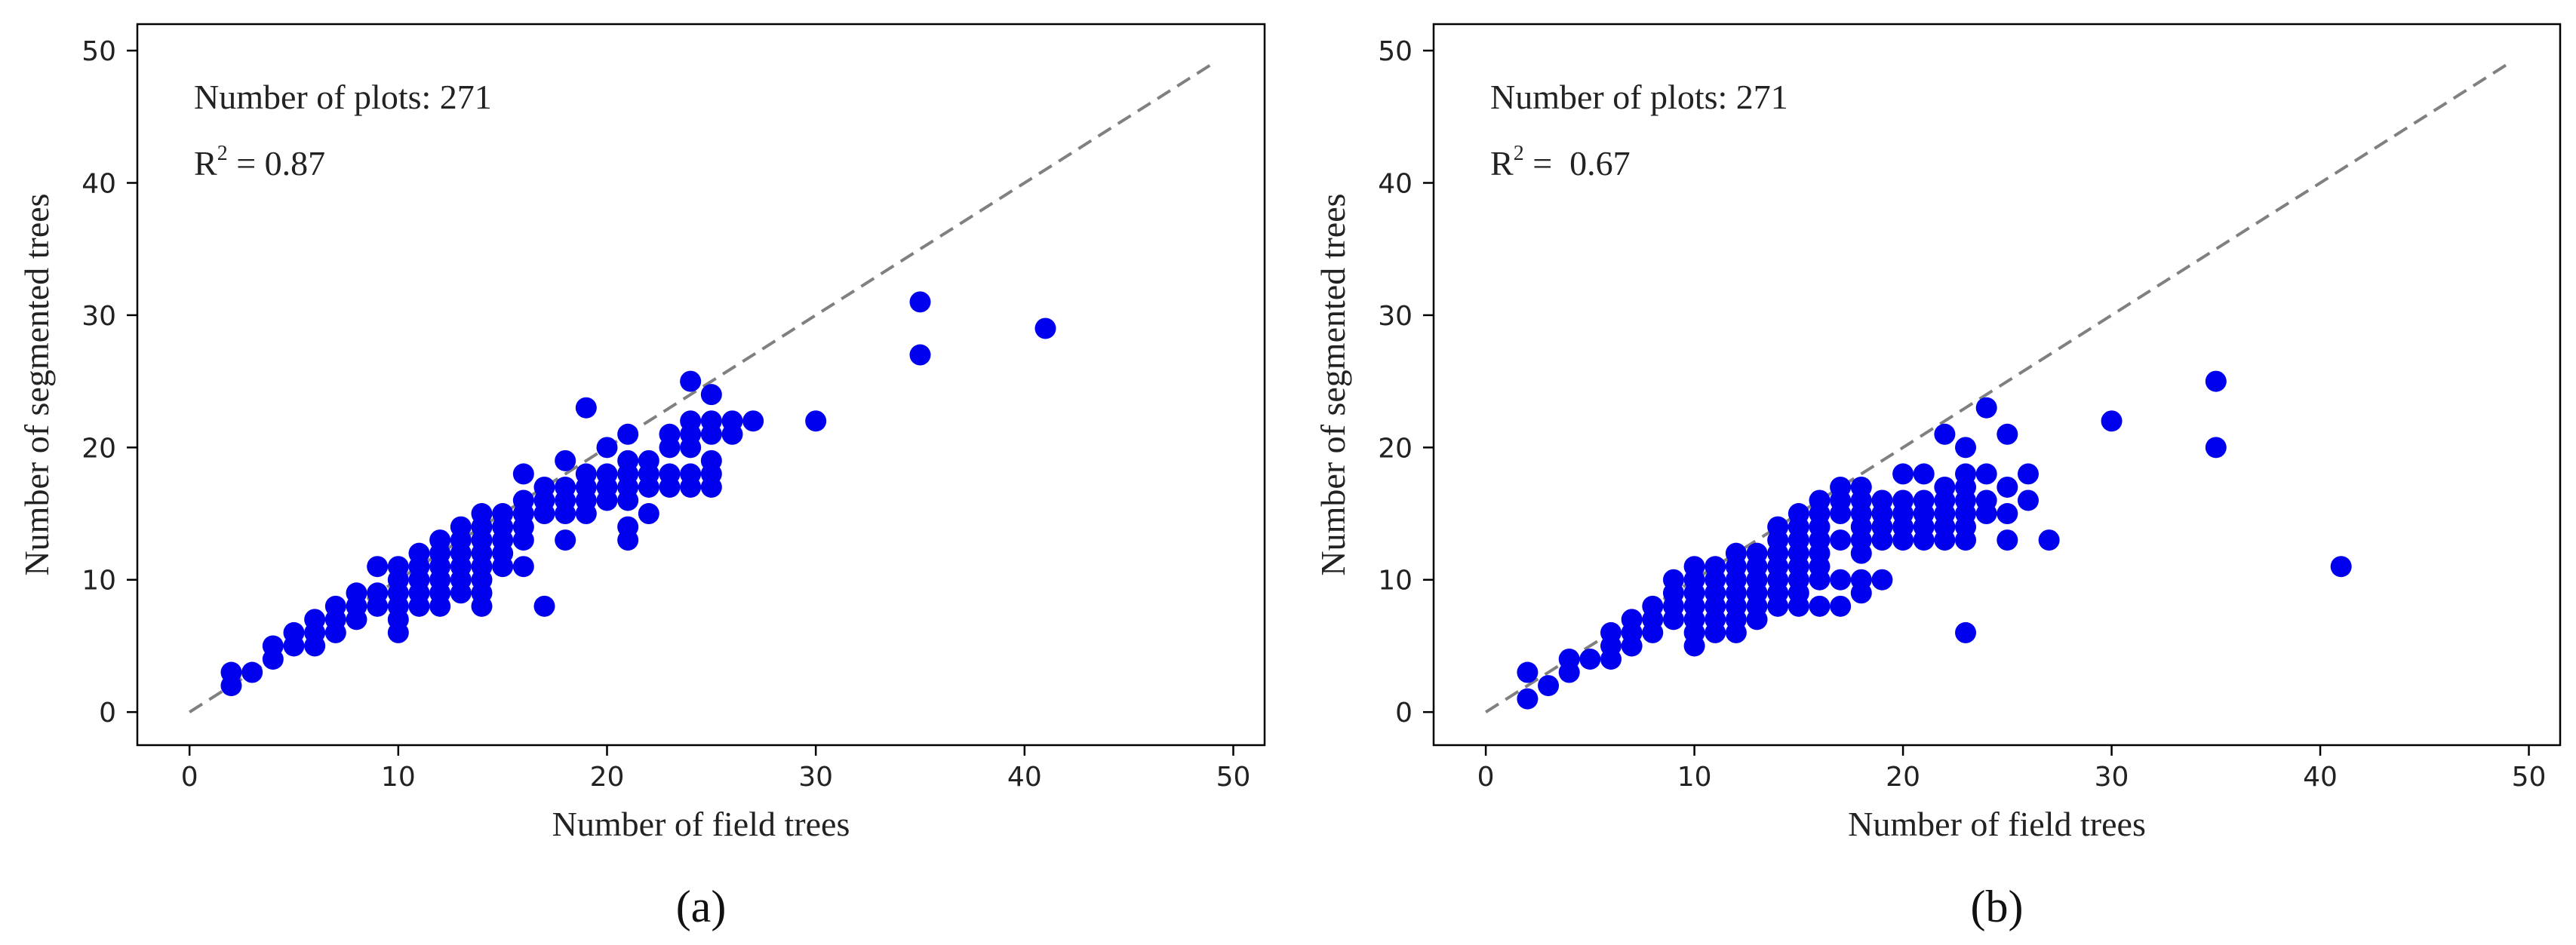  I want to click on r-squared-value: = 0.87, so click(276, 163).